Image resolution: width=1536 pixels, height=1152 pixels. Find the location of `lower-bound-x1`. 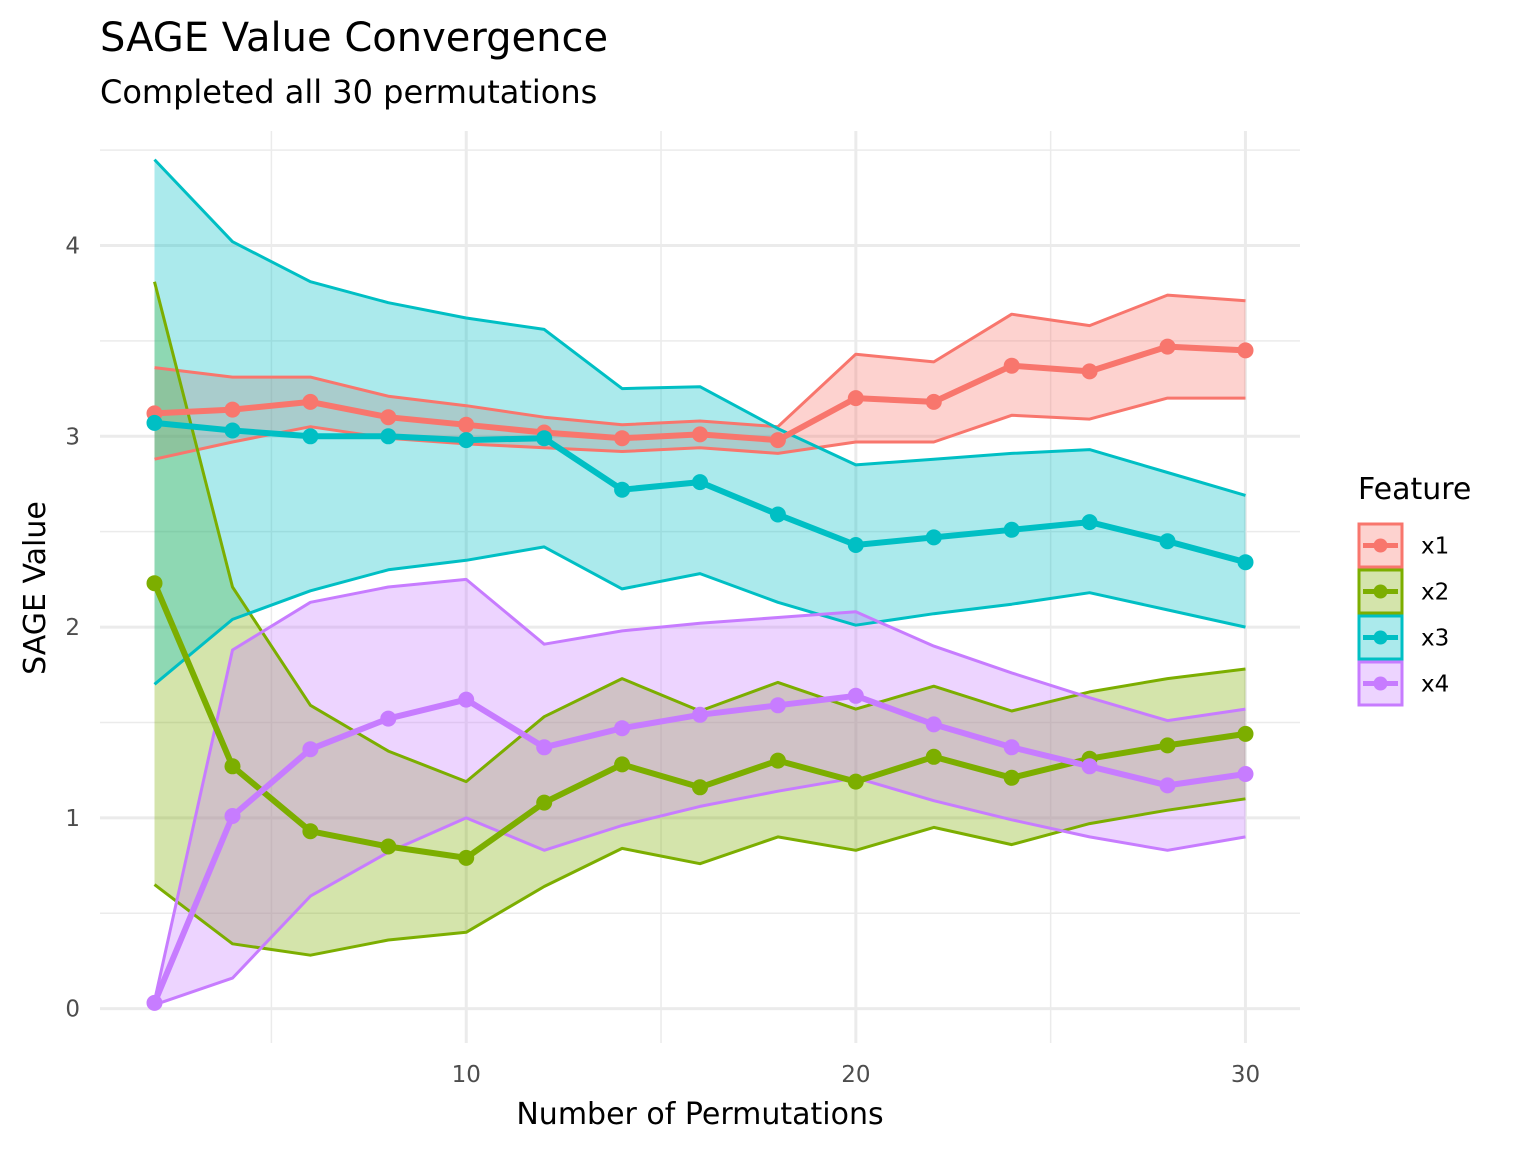

lower-bound-x1 is located at coordinates (700, 428).